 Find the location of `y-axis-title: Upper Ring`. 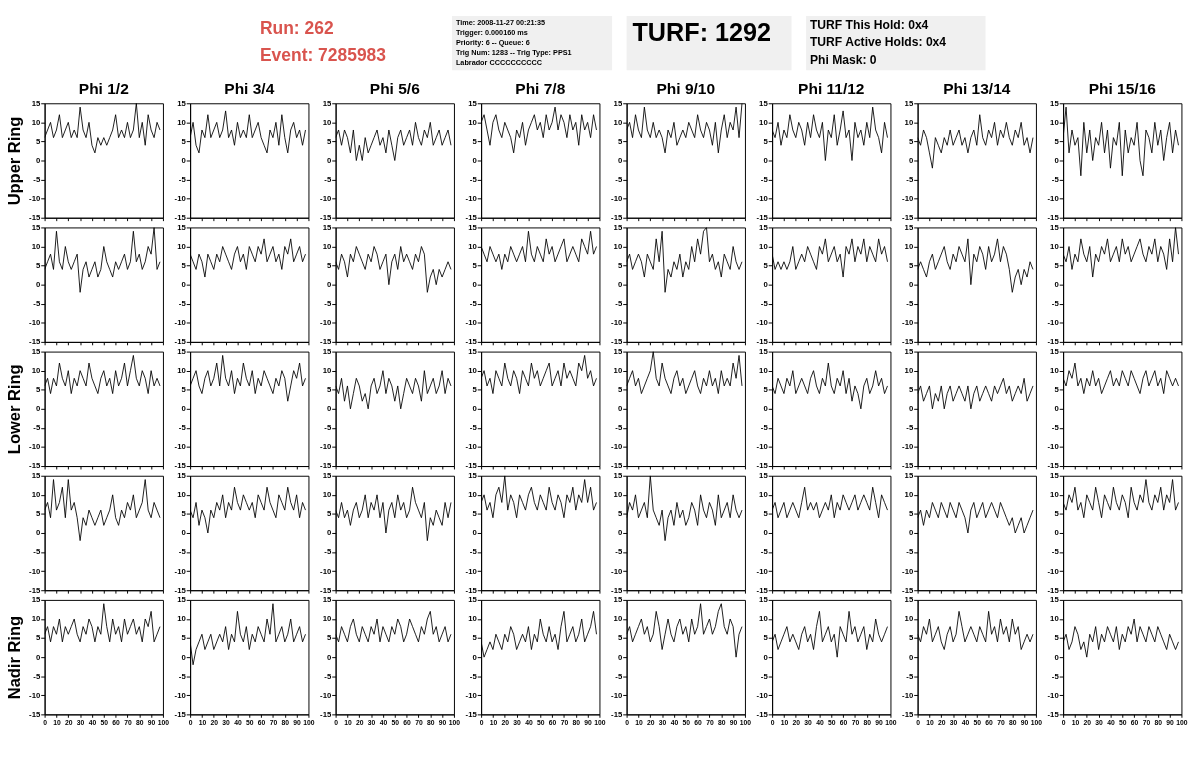

y-axis-title: Upper Ring is located at coordinates (13, 161).